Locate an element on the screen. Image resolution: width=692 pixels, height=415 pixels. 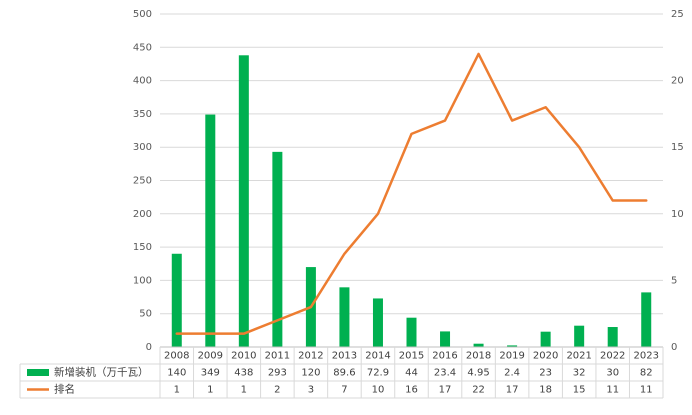
data-label-bars: 72.9 is located at coordinates (378, 373).